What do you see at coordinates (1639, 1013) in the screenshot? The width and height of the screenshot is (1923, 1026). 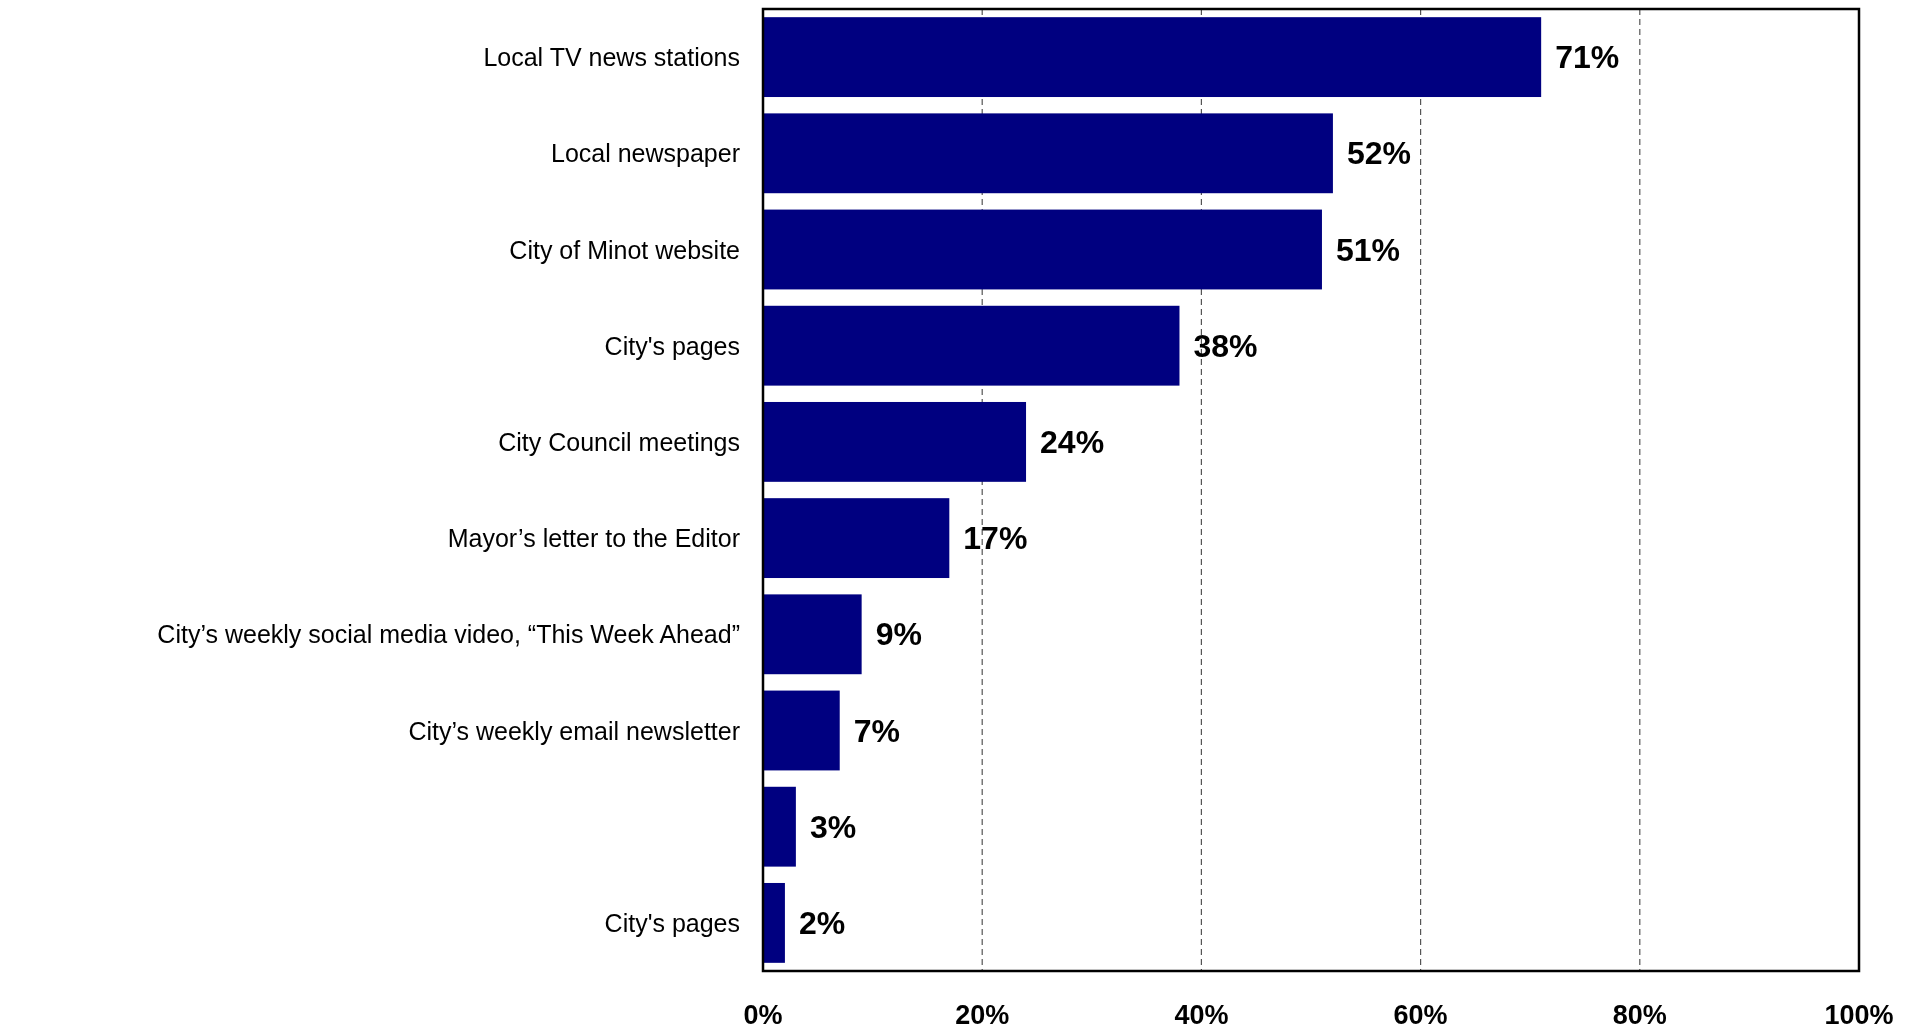 I see `x-tick-label: 80%` at bounding box center [1639, 1013].